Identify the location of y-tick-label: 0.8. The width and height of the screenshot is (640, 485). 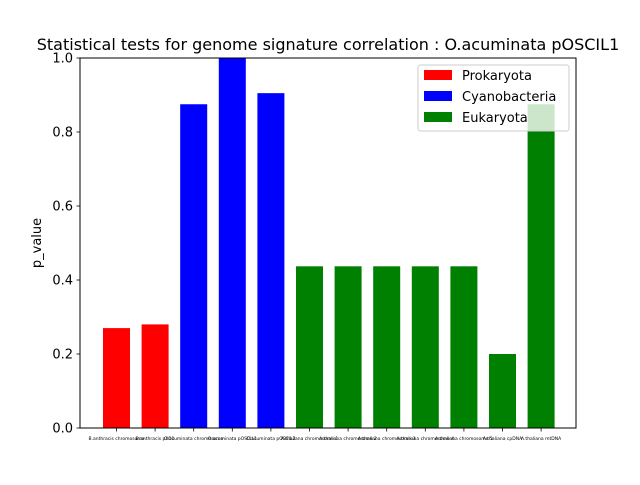
(62, 133).